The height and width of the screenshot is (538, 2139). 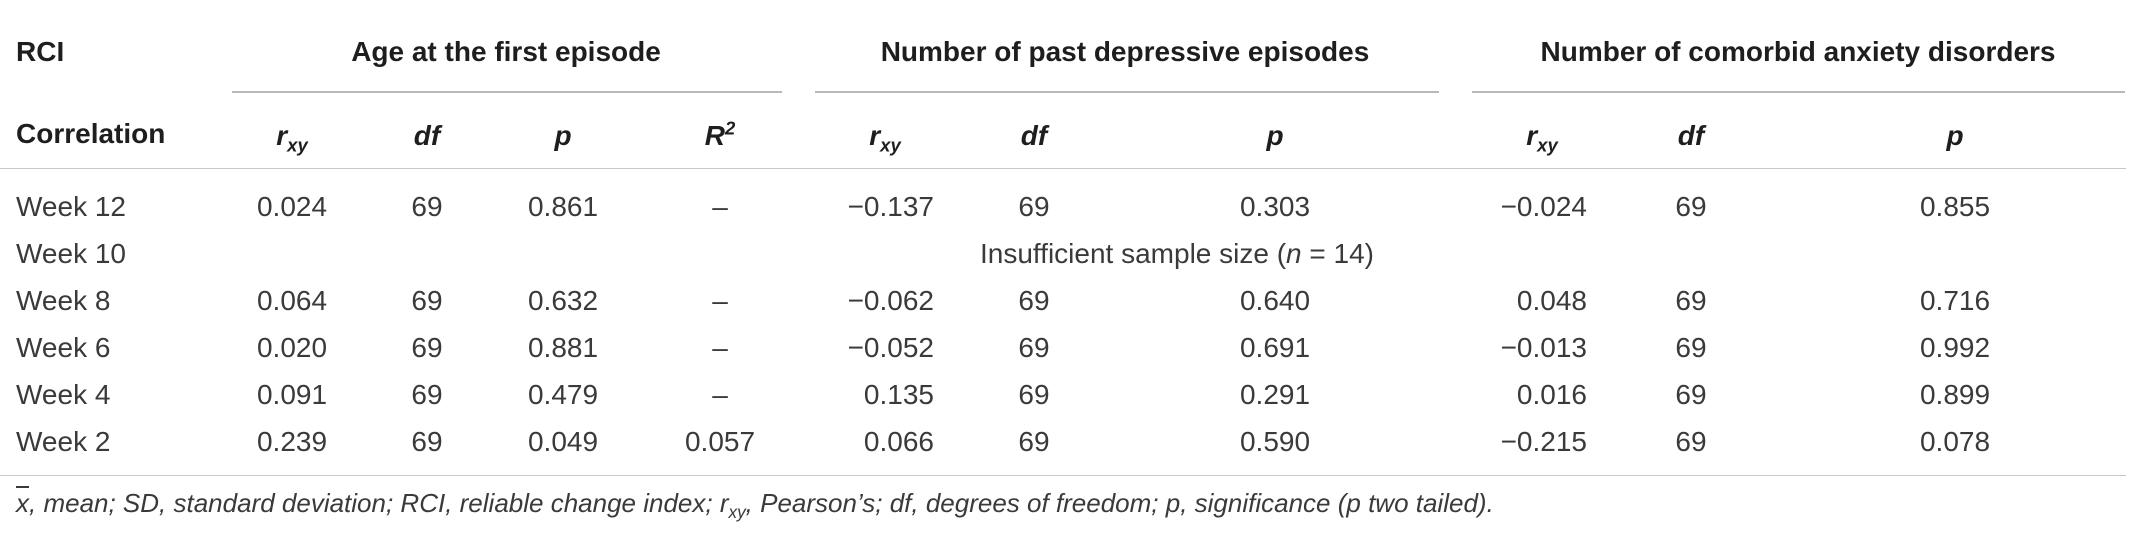 I want to click on cell-anxiety-rxy: −0.215, so click(x=1543, y=441).